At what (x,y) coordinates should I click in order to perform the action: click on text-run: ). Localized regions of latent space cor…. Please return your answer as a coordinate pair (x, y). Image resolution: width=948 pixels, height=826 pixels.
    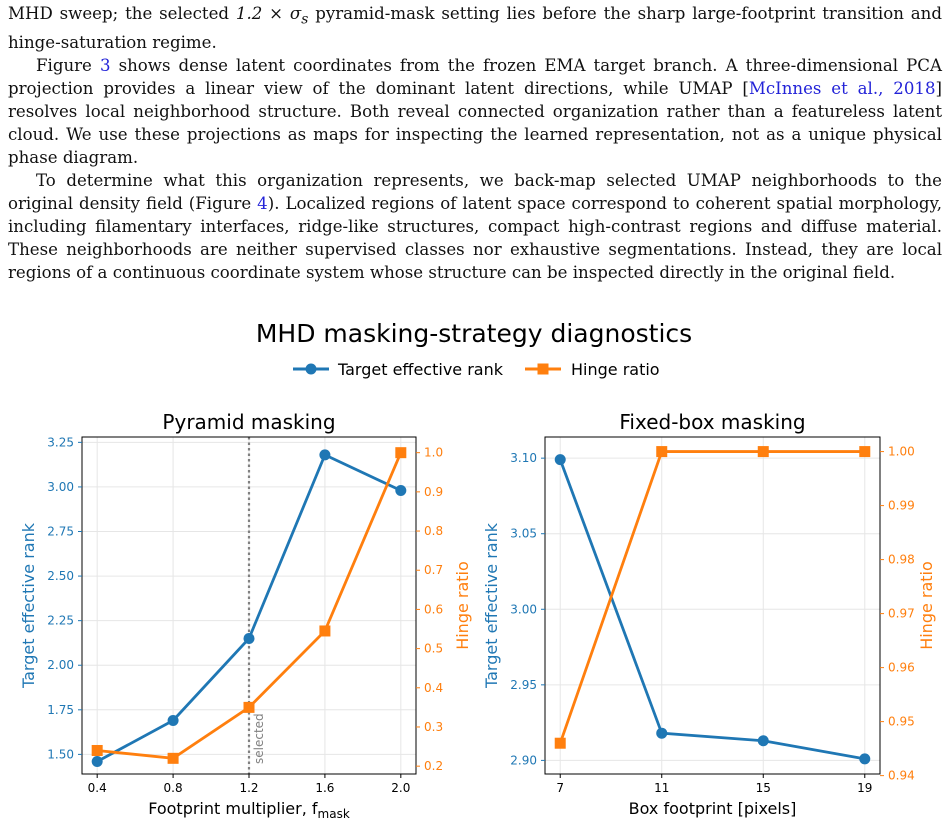
    Looking at the image, I should click on (475, 238).